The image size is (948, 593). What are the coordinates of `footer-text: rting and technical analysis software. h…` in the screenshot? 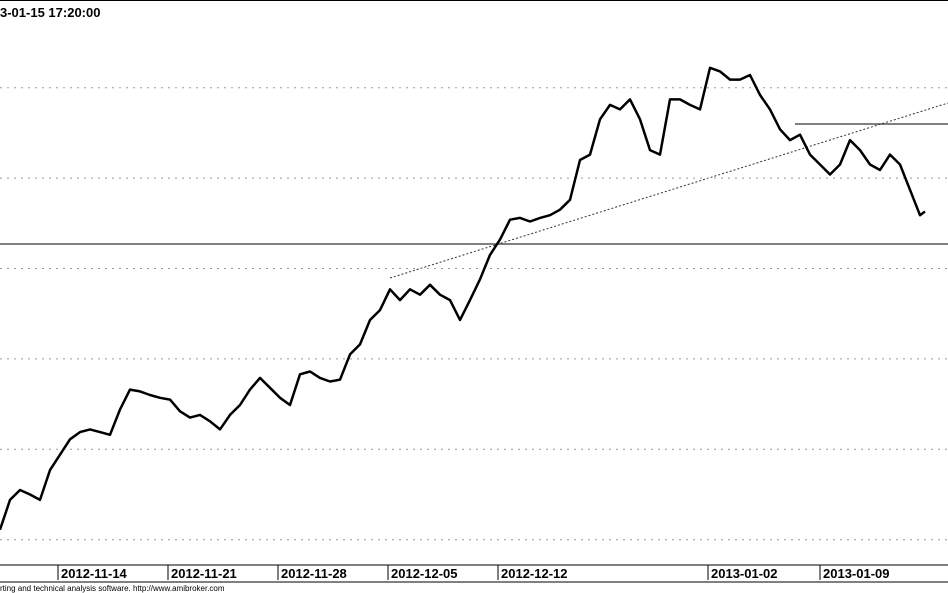 It's located at (112, 588).